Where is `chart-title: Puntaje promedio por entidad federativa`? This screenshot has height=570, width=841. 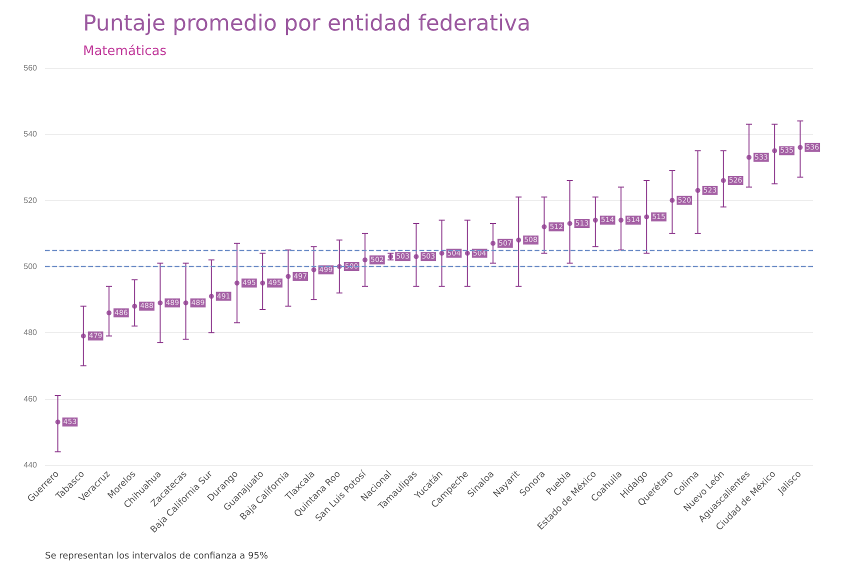 chart-title: Puntaje promedio por entidad federativa is located at coordinates (307, 24).